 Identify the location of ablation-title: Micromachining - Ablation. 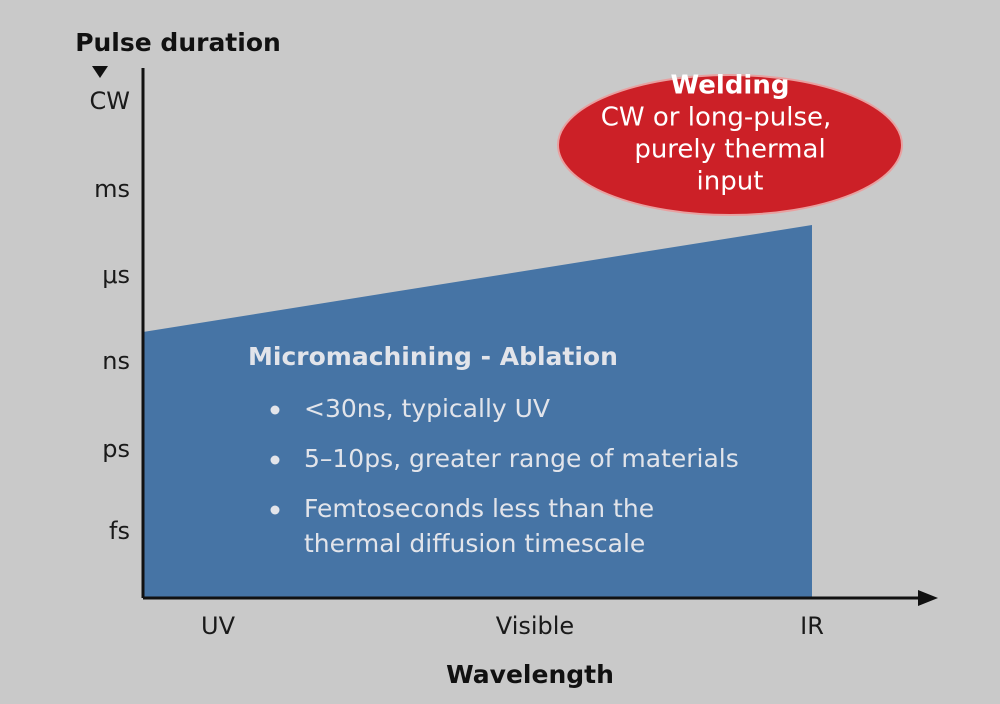
(433, 356).